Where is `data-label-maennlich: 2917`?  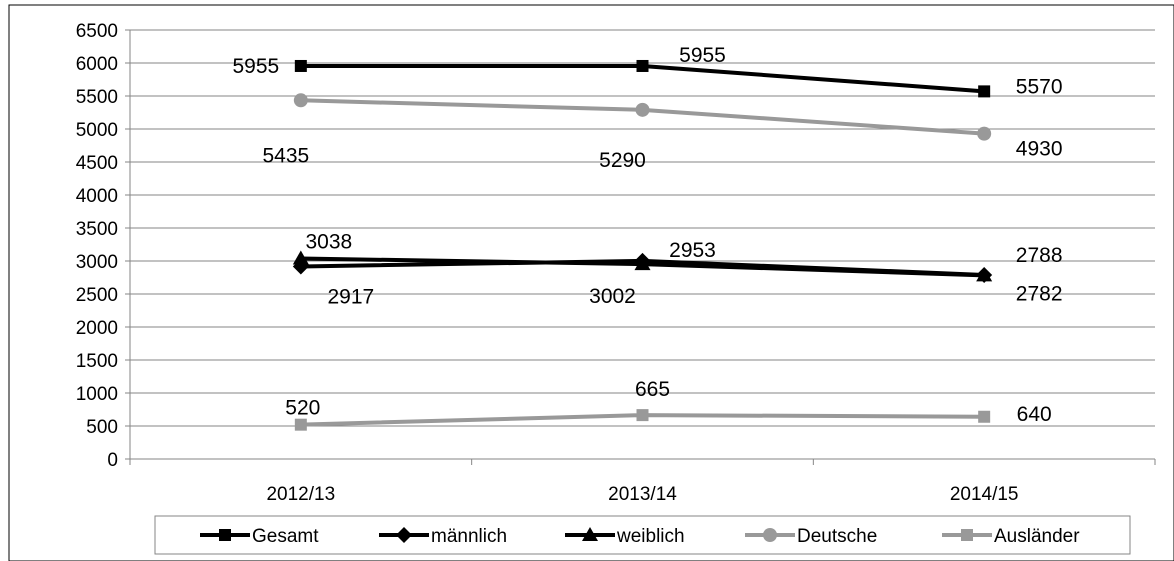 data-label-maennlich: 2917 is located at coordinates (350, 296).